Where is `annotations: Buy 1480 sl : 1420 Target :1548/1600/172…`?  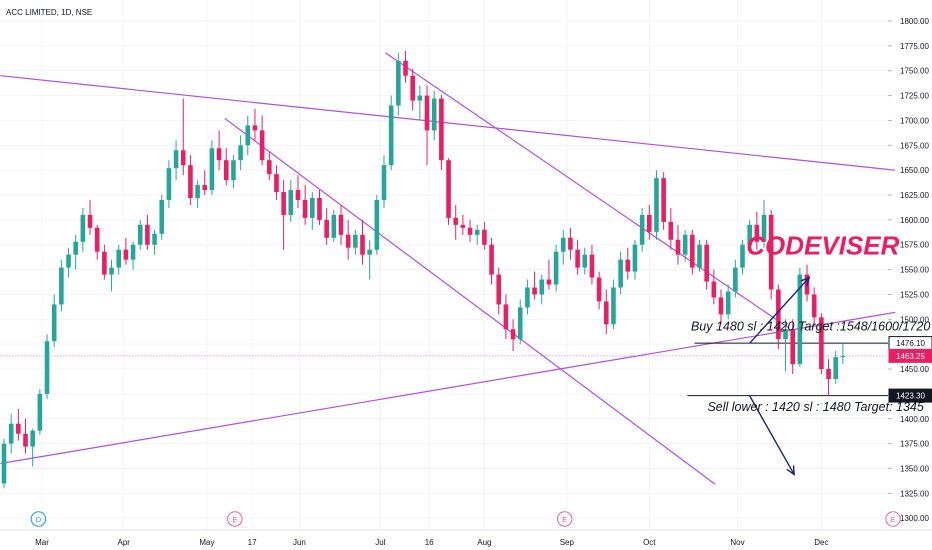
annotations: Buy 1480 sl : 1420 Target :1548/1600/172… is located at coordinates (810, 322).